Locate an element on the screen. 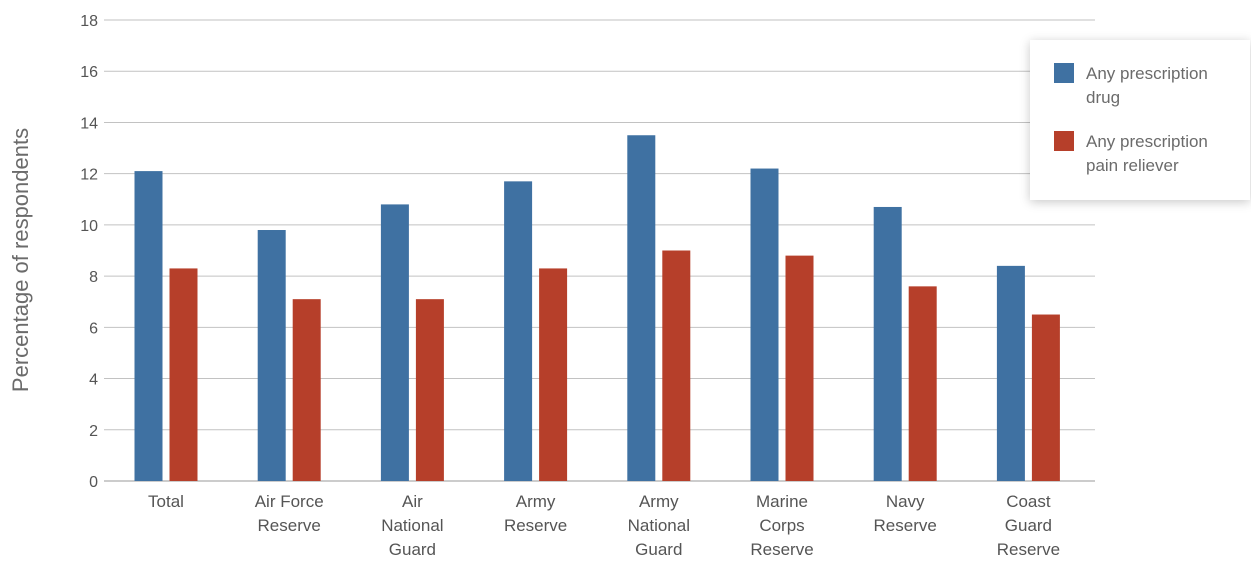 This screenshot has height=562, width=1251. y-tick-label: 16 is located at coordinates (89, 72).